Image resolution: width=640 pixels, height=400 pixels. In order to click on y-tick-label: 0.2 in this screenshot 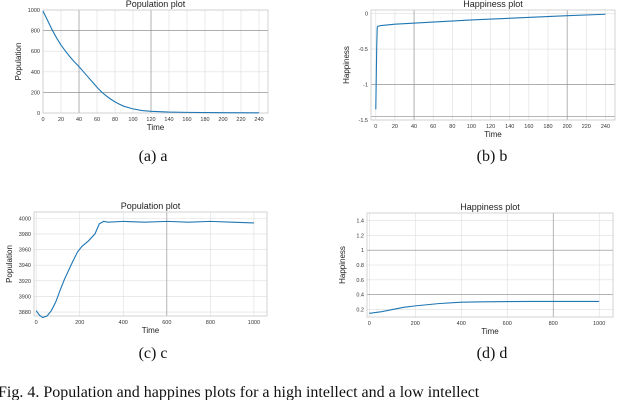, I will do `click(360, 311)`.